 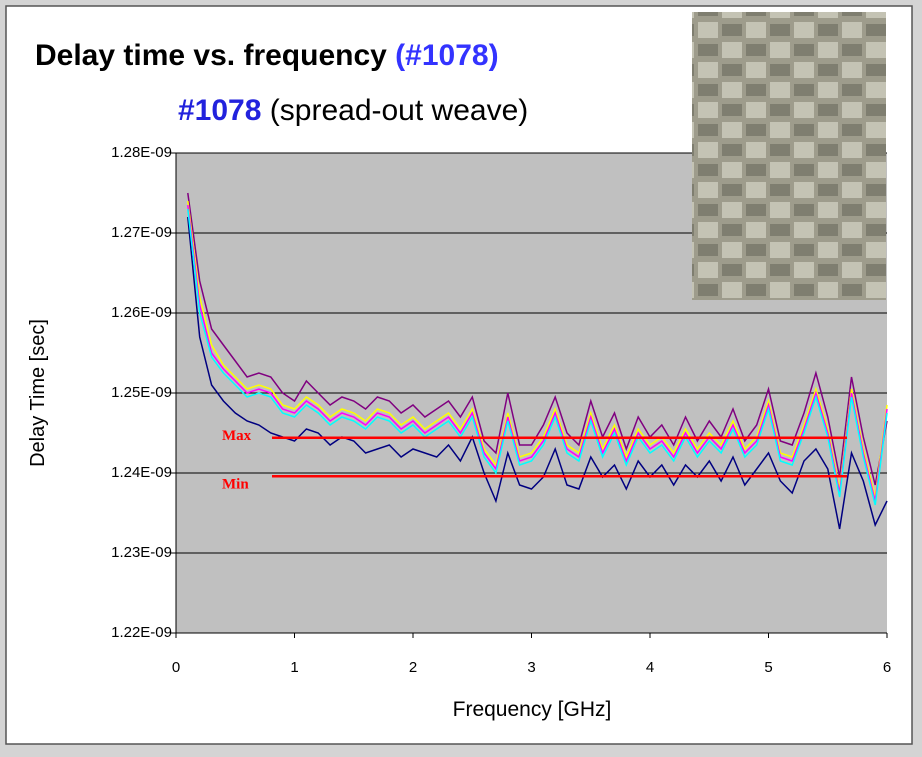 I want to click on subtitle-text: (spread-out weave), so click(x=399, y=110).